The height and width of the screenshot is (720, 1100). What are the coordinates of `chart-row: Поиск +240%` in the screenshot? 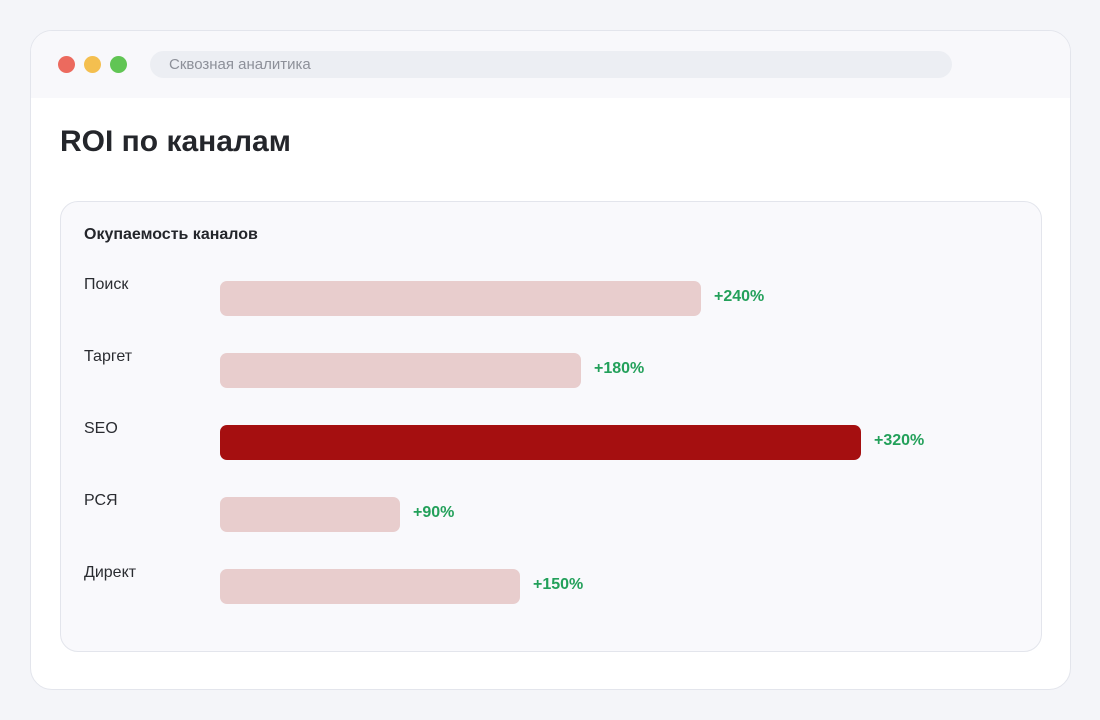 It's located at (551, 294).